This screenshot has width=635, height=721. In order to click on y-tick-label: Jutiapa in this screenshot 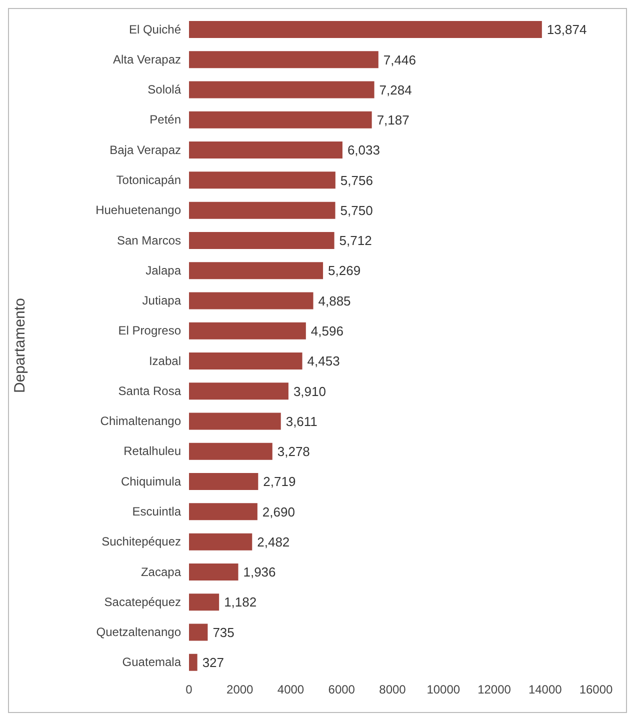, I will do `click(162, 301)`.